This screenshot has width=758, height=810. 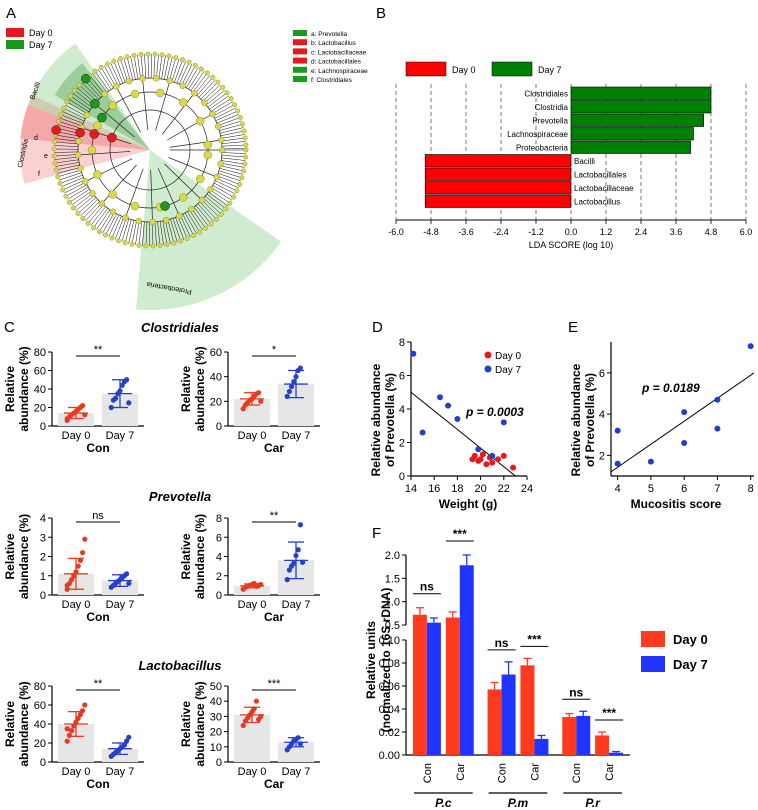 What do you see at coordinates (46, 156) in the screenshot?
I see `node-letter-e: e` at bounding box center [46, 156].